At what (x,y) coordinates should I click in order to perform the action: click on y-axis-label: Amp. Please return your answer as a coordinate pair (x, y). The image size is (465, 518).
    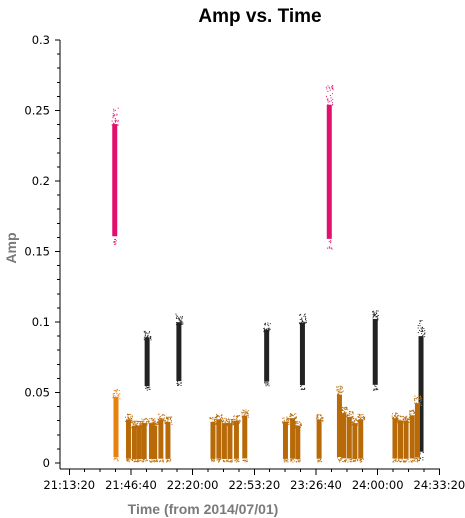
    Looking at the image, I should click on (11, 247).